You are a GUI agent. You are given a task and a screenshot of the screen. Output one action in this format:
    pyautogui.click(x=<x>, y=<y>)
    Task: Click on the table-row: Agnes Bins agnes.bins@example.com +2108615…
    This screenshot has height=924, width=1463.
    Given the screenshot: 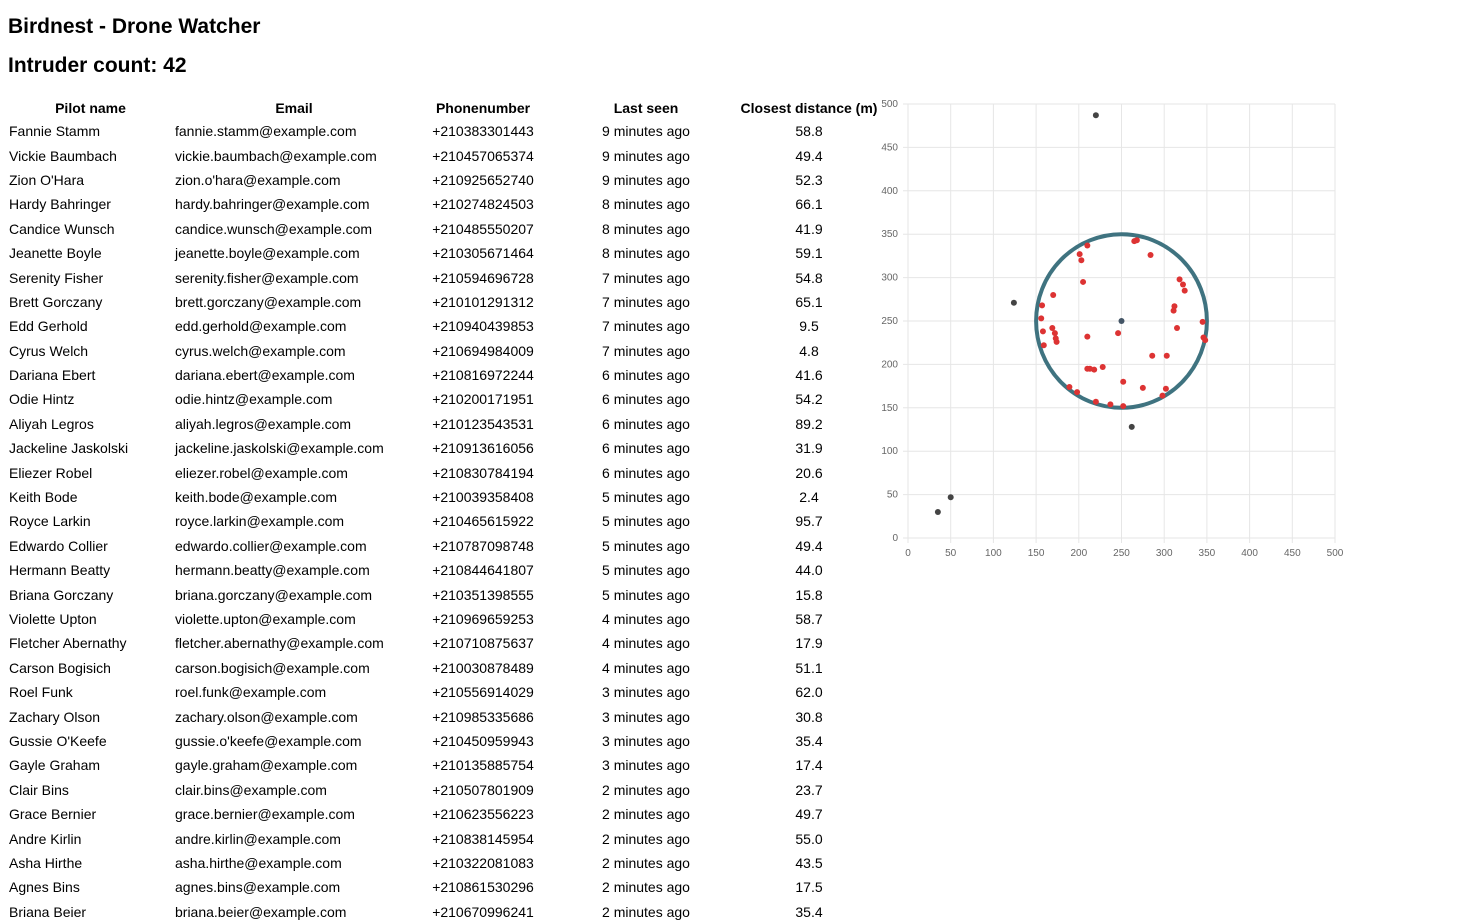 What is the action you would take?
    pyautogui.click(x=442, y=887)
    